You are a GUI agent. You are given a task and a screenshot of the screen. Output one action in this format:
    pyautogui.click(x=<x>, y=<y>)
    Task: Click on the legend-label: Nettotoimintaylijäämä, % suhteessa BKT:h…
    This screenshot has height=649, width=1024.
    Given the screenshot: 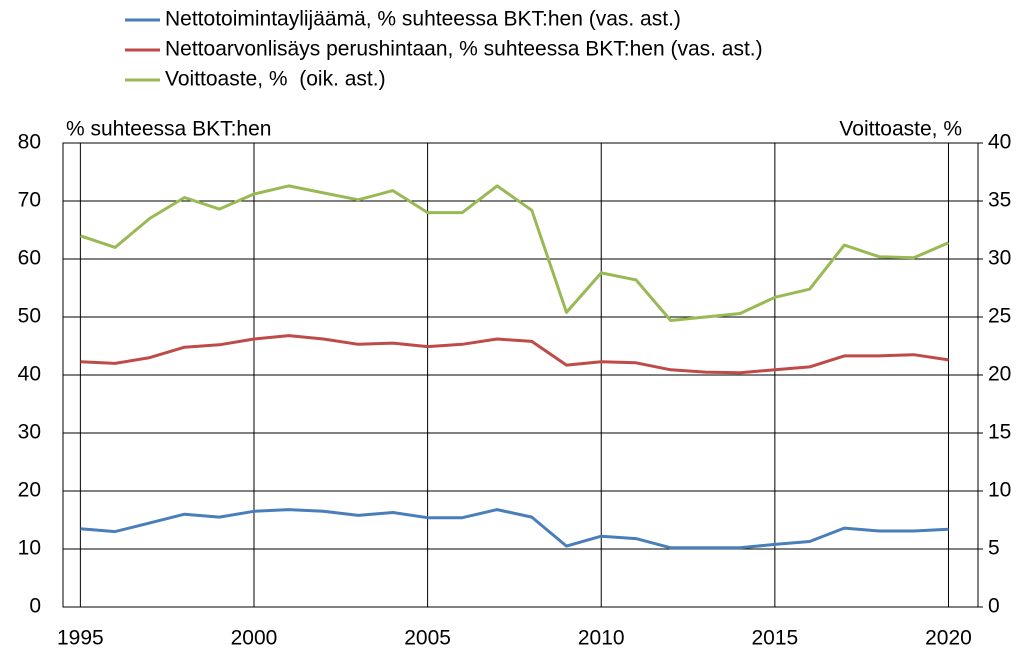 What is the action you would take?
    pyautogui.click(x=423, y=19)
    